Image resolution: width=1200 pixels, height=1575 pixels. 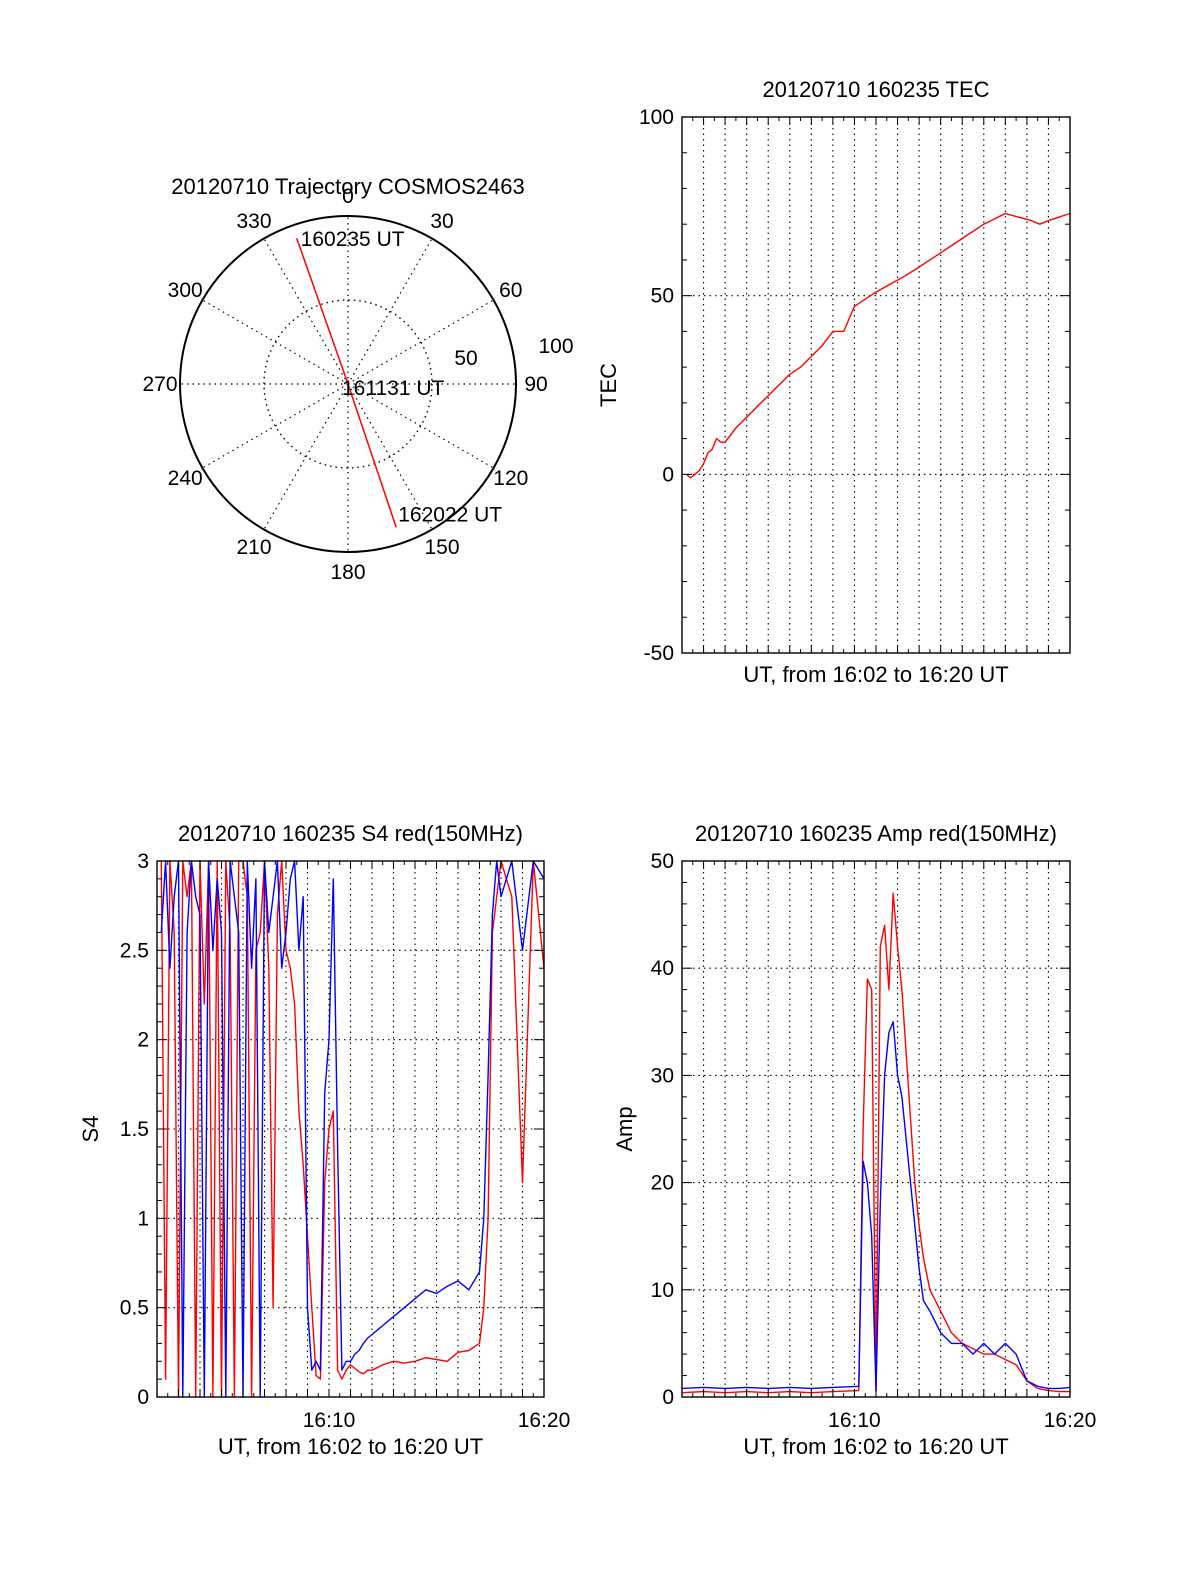 What do you see at coordinates (134, 950) in the screenshot?
I see `y-tick-label: 2.5` at bounding box center [134, 950].